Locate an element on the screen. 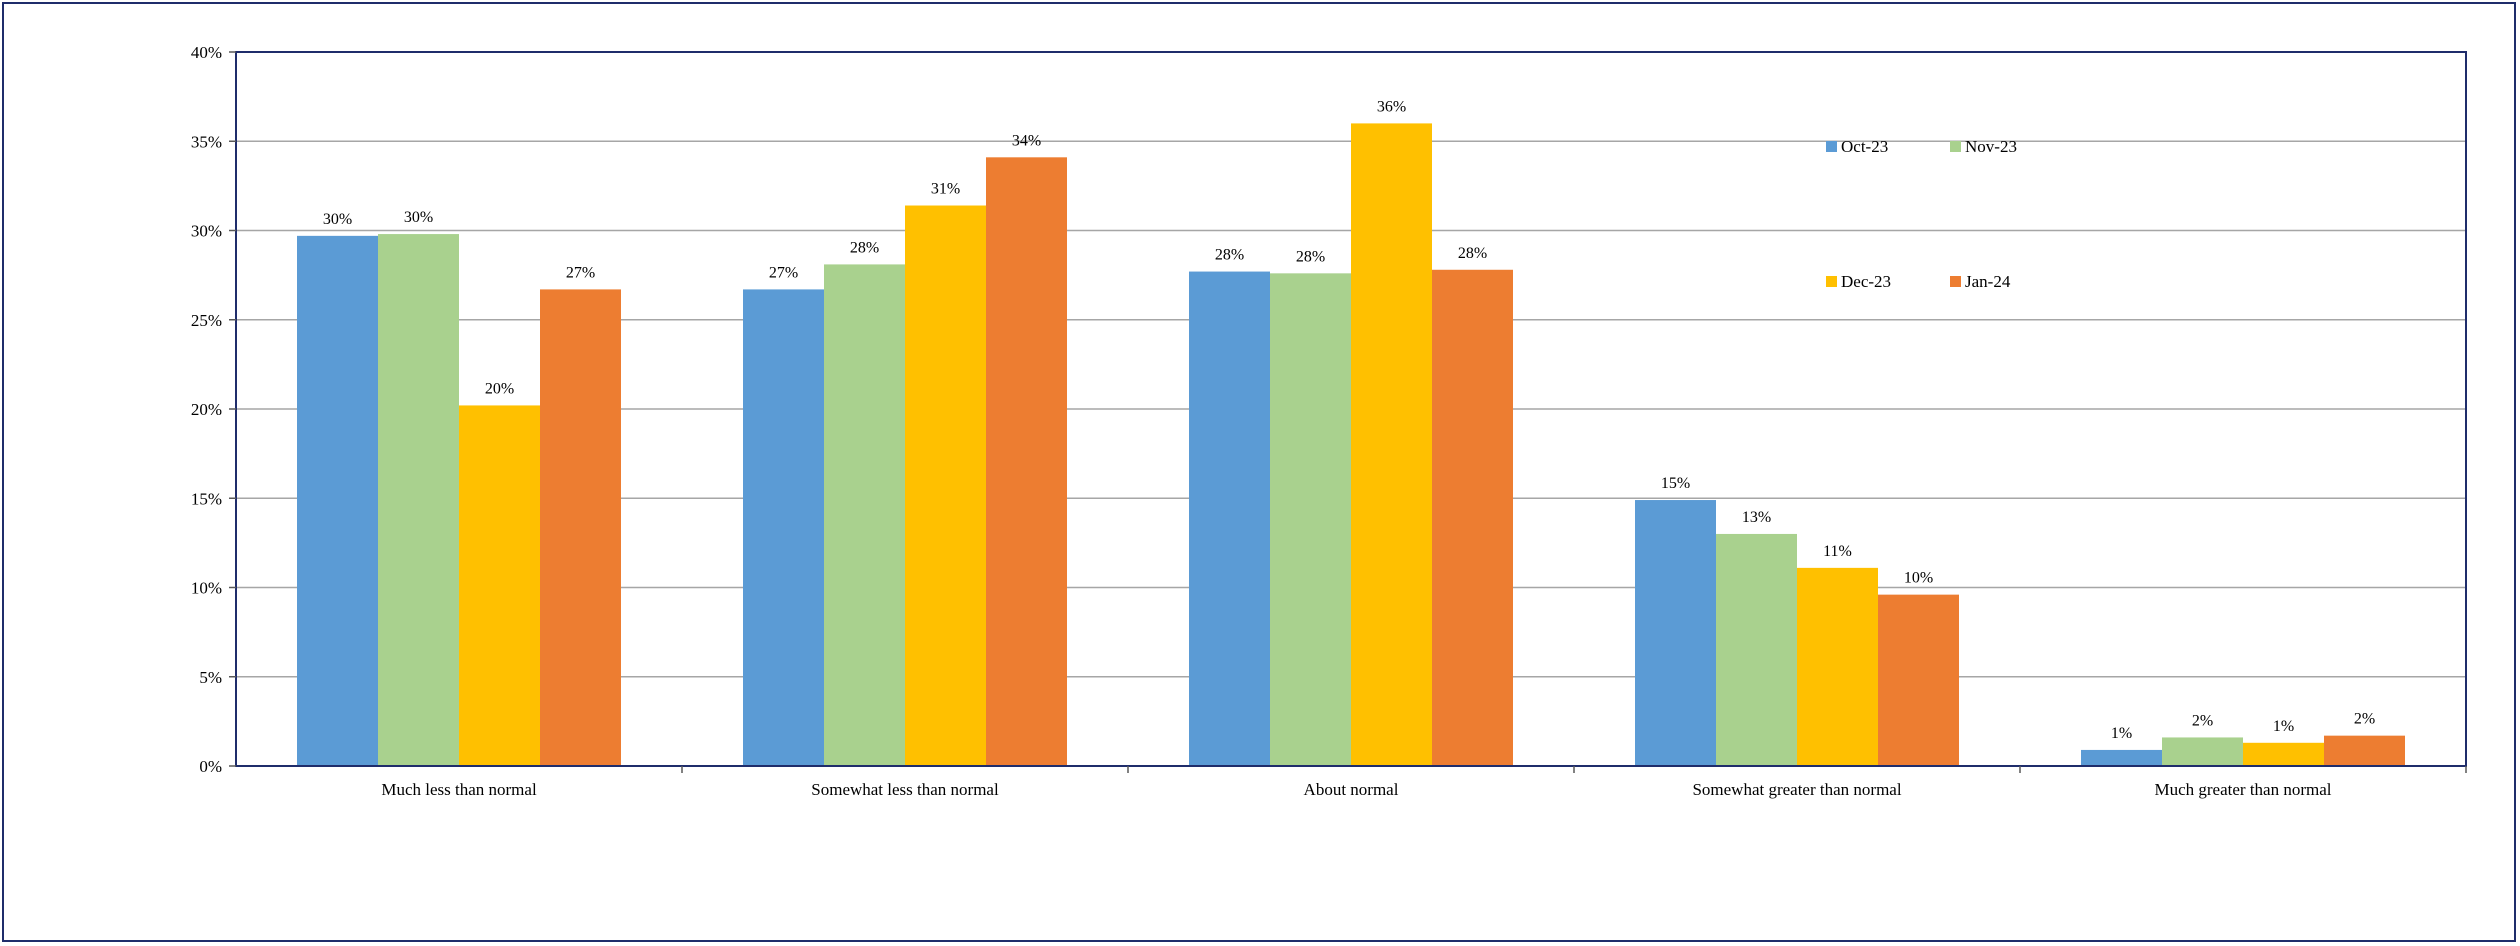  data-label: 20% is located at coordinates (499, 388).